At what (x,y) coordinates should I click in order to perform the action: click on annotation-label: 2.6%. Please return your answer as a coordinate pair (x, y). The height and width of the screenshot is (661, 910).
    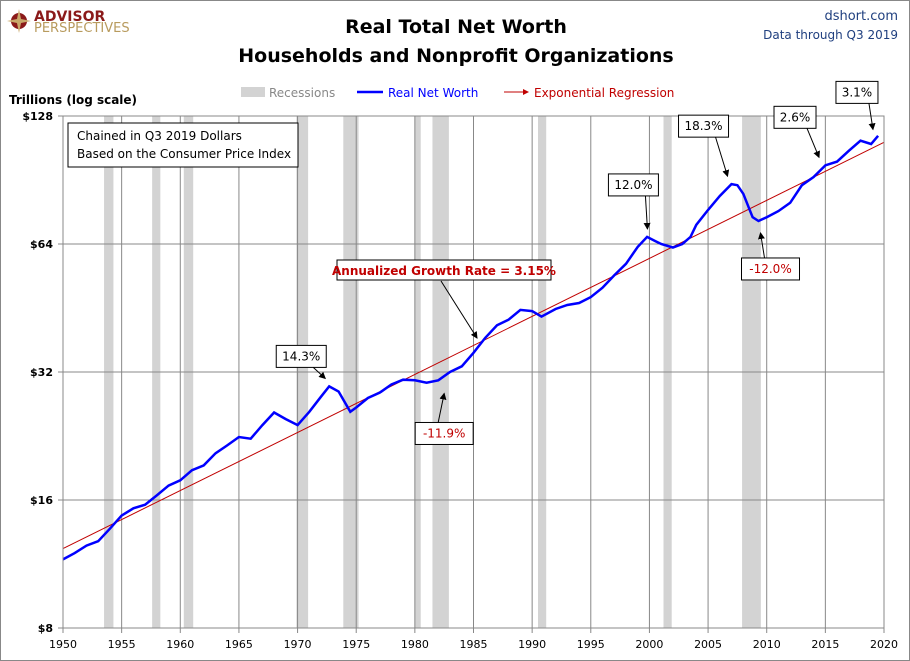
    Looking at the image, I should click on (795, 117).